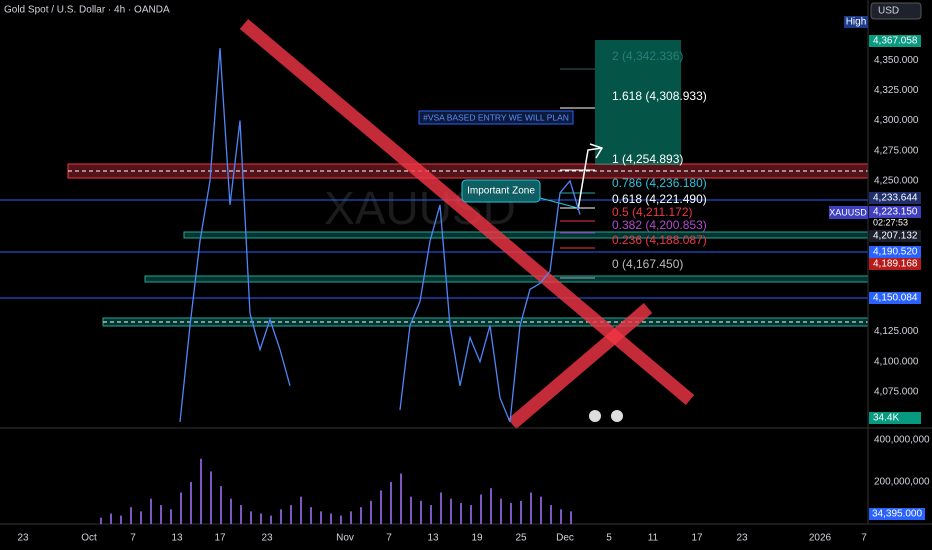  I want to click on price-tick-label: 4,300.000, so click(896, 120).